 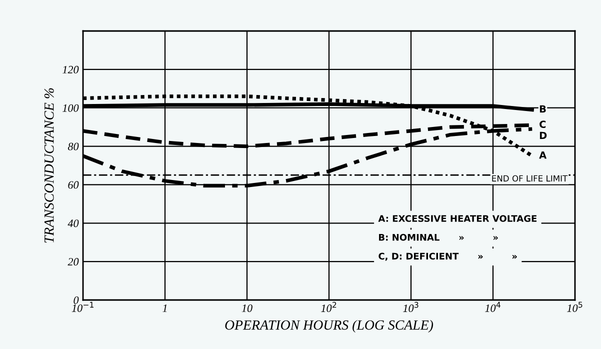 What do you see at coordinates (164, 308) in the screenshot?
I see `x-tick-label: 1` at bounding box center [164, 308].